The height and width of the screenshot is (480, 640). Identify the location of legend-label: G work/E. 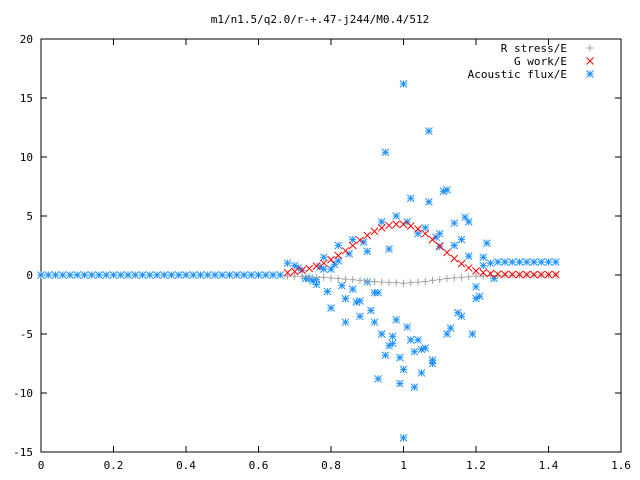
(540, 61).